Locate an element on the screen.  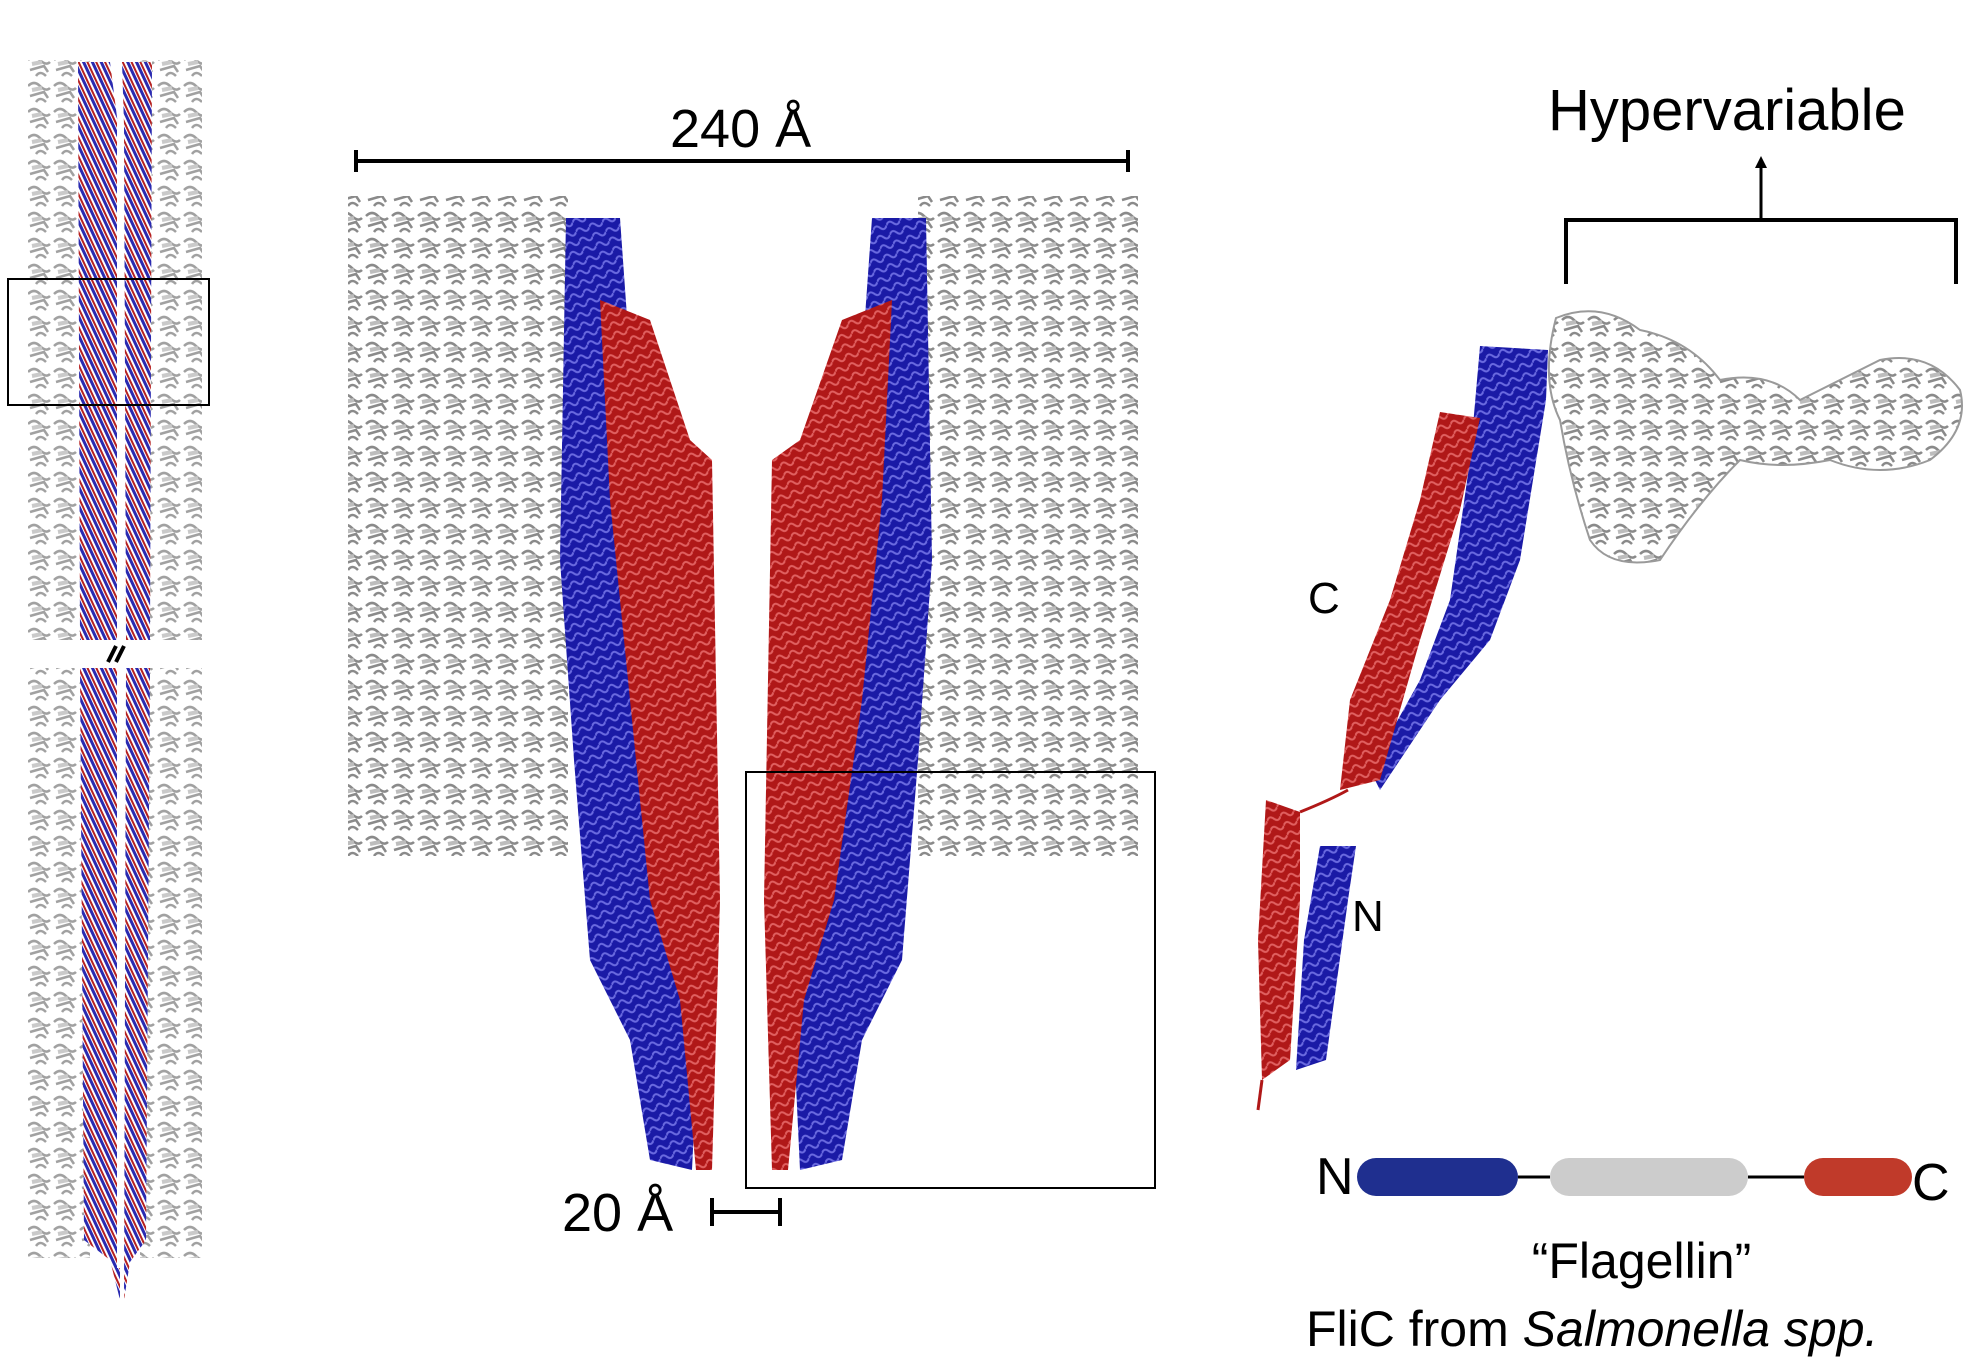
caption-species: Salmonella spp. is located at coordinates (1700, 1329).